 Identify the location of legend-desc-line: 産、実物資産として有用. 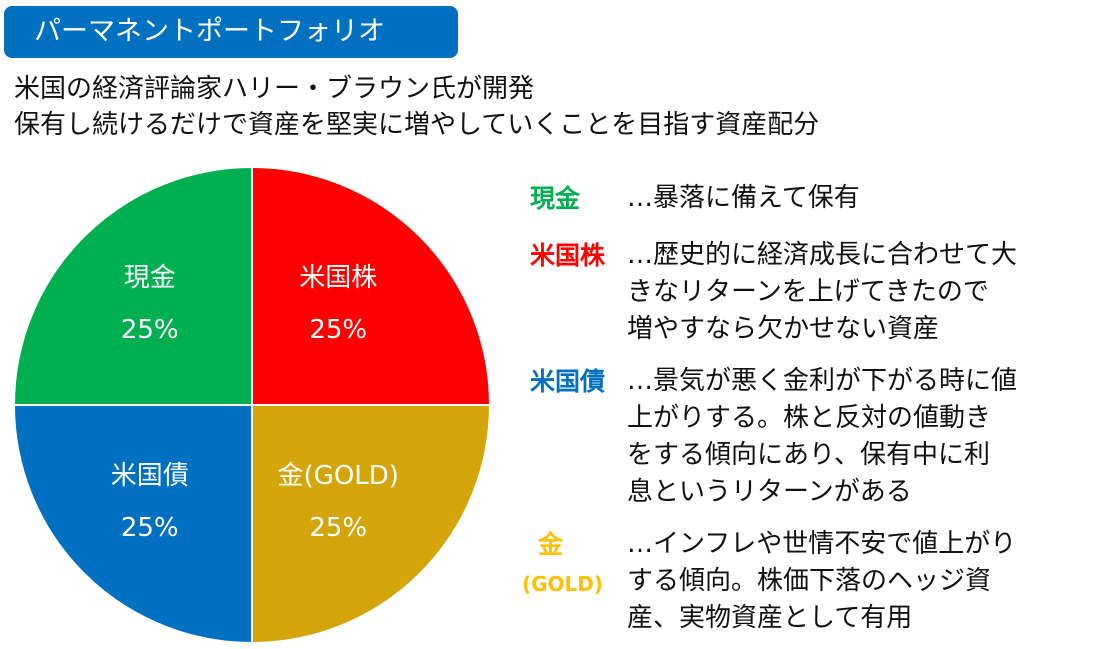
(770, 618).